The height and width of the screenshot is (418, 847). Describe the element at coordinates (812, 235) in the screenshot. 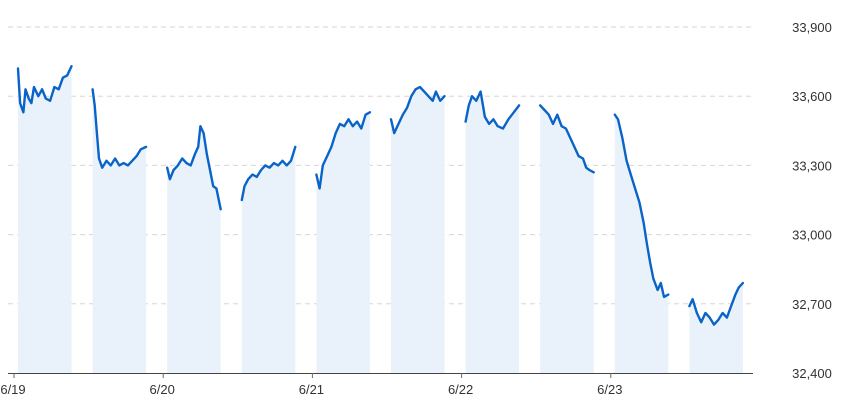

I see `y-tick-label: 33,000` at that location.